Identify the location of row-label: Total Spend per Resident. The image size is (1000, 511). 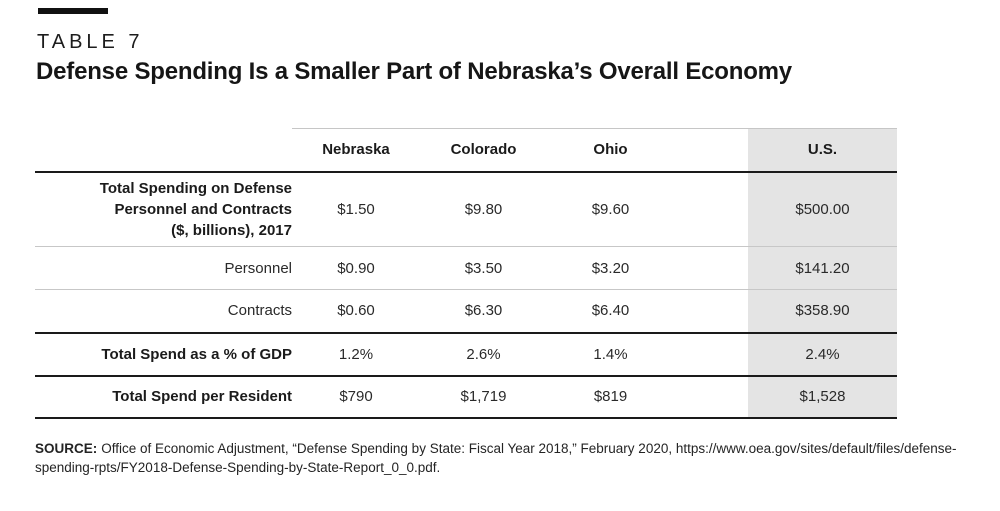
(163, 397).